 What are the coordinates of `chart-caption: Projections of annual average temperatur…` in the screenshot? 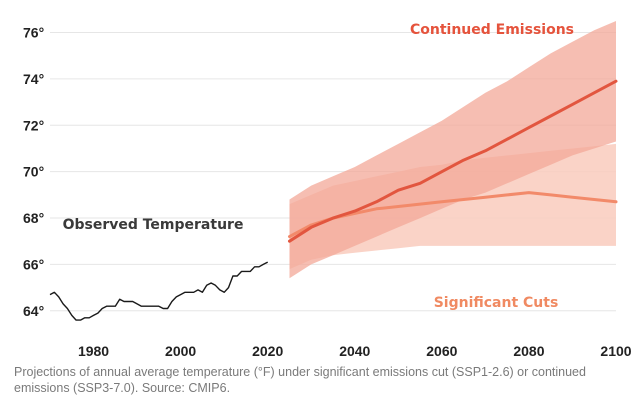 It's located at (300, 380).